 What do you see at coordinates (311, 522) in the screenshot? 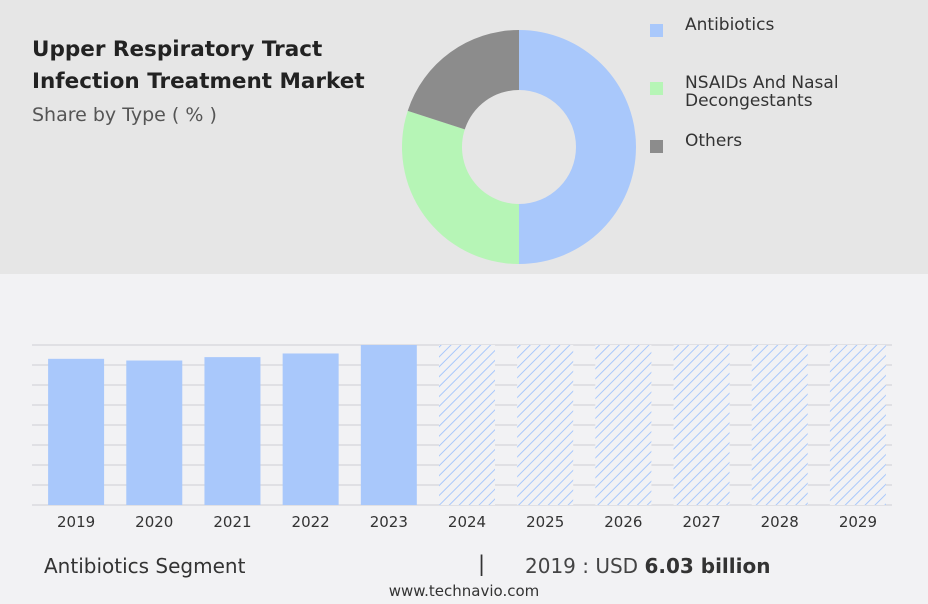
I see `x-tick-label: 2022` at bounding box center [311, 522].